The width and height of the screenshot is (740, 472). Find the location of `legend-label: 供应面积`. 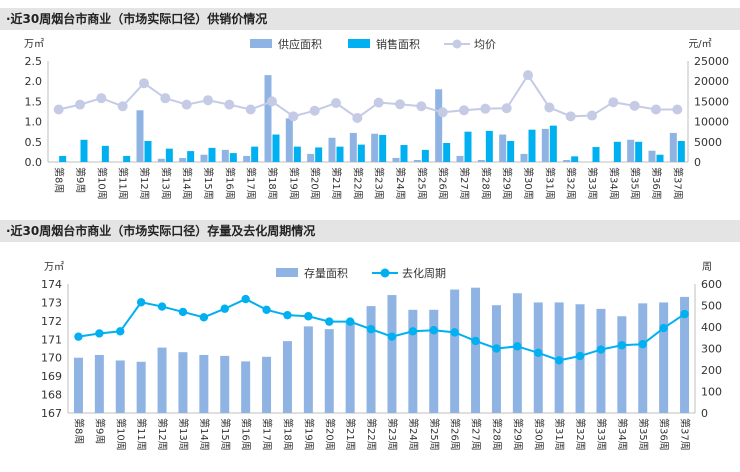

legend-label: 供应面积 is located at coordinates (300, 44).